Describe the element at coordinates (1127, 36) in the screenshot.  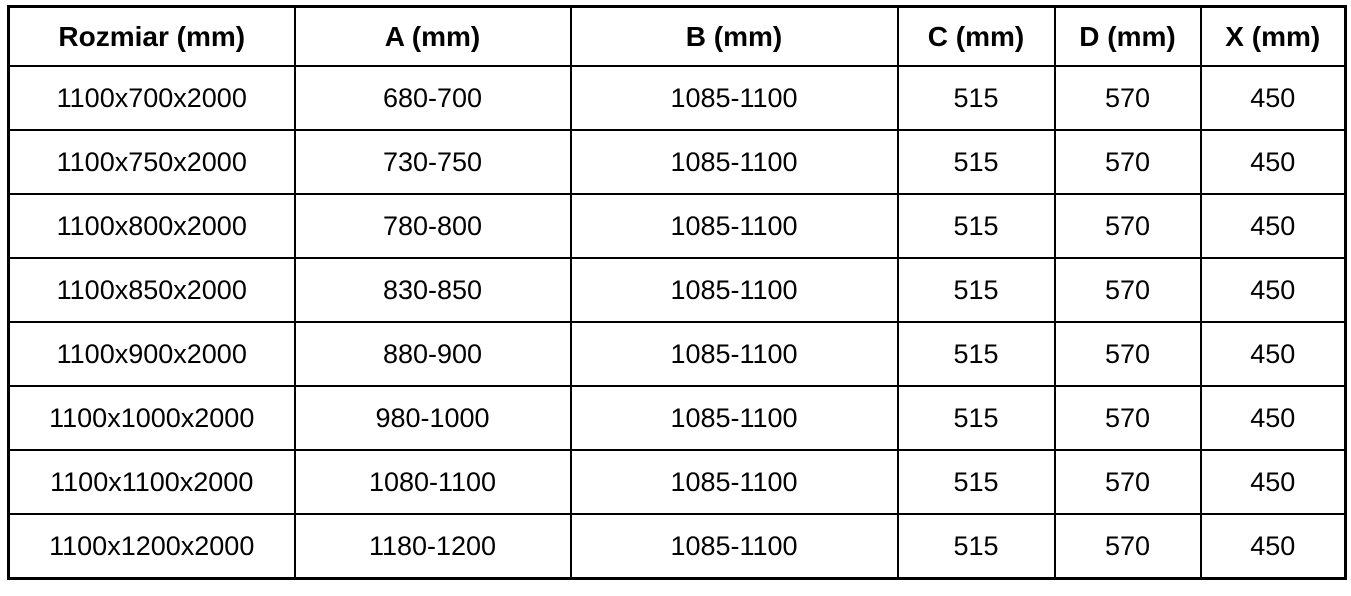
I see `column-header-d: D (mm)` at that location.